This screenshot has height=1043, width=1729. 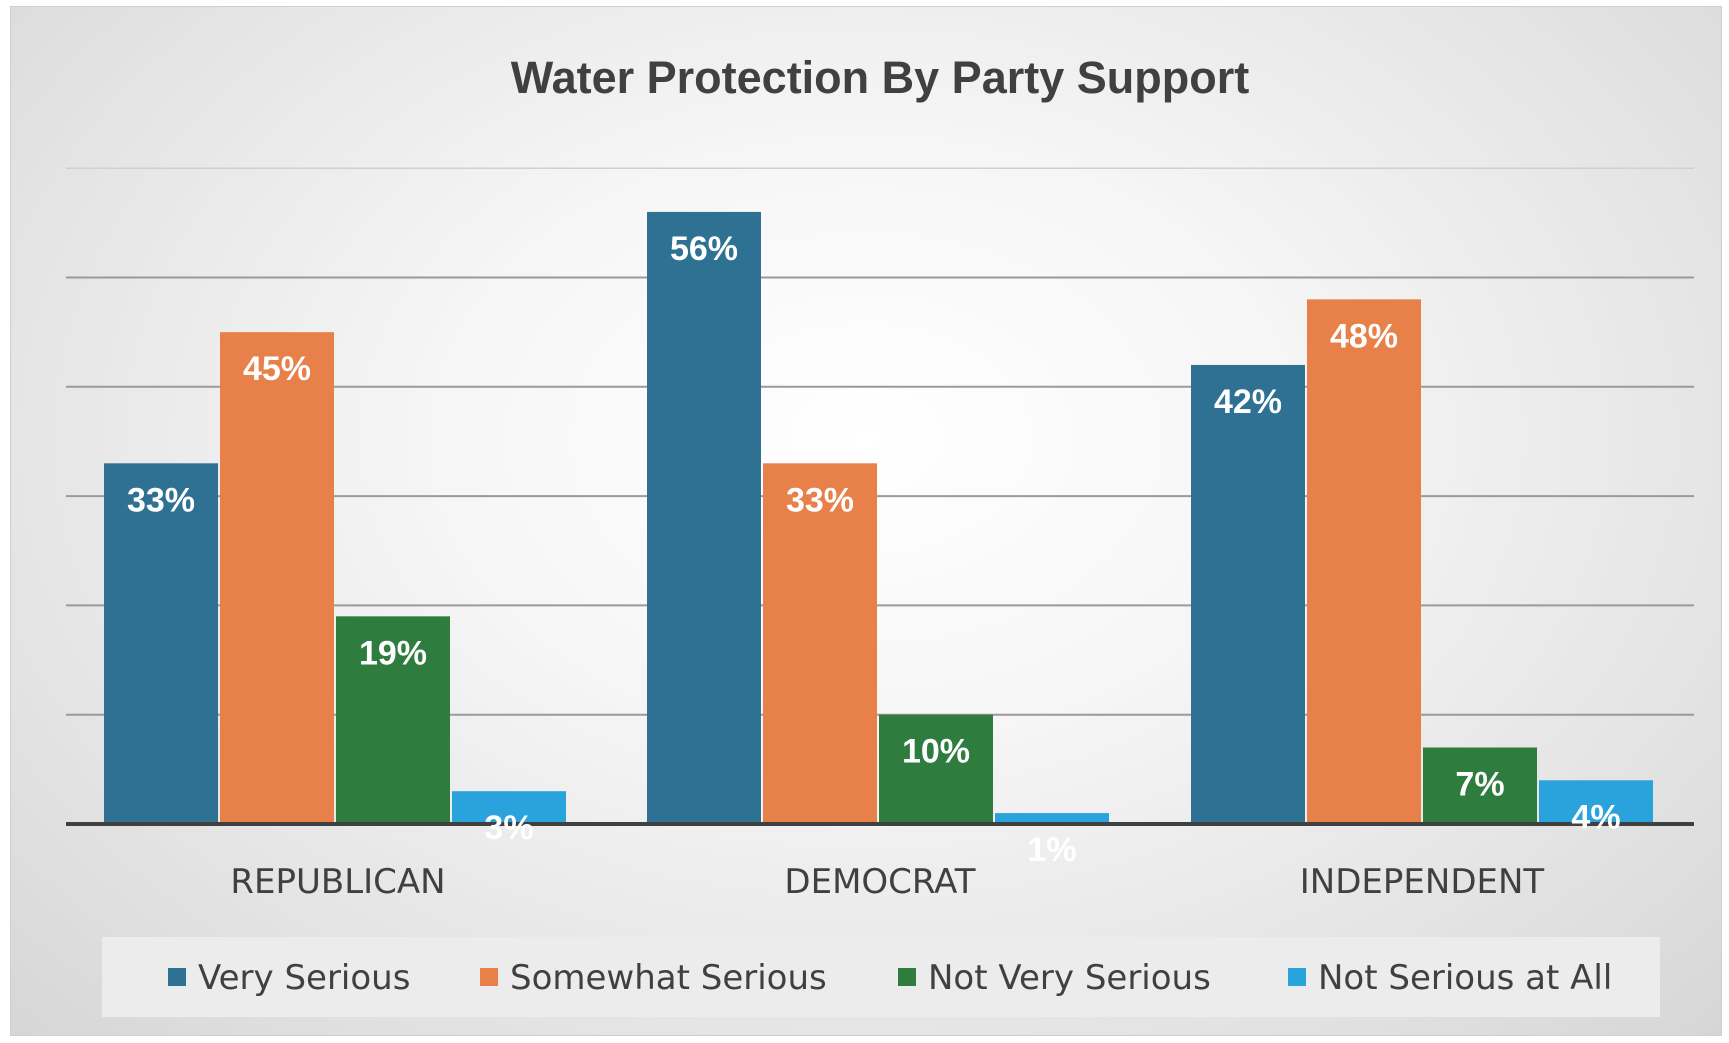 I want to click on category-labels: REPUBLICAN DEMOCRAT INDEPENDENT, so click(x=887, y=882).